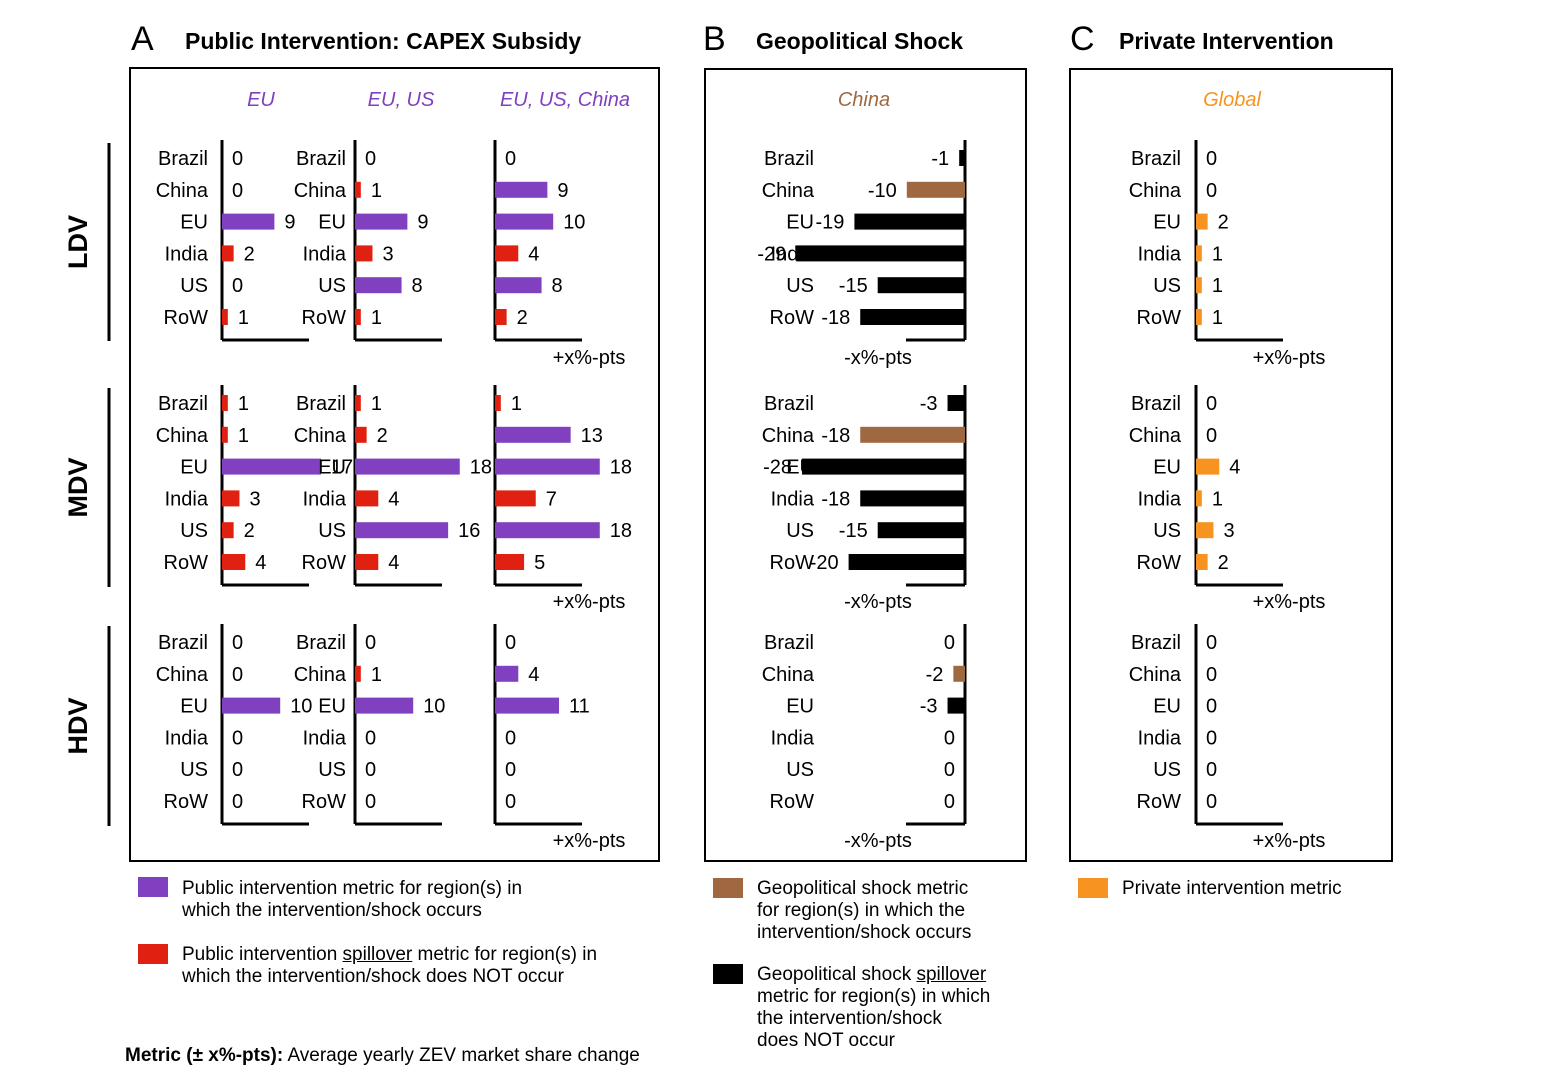  Describe the element at coordinates (381, 221) in the screenshot. I see `bar-eu-us-ldv-eu` at that location.